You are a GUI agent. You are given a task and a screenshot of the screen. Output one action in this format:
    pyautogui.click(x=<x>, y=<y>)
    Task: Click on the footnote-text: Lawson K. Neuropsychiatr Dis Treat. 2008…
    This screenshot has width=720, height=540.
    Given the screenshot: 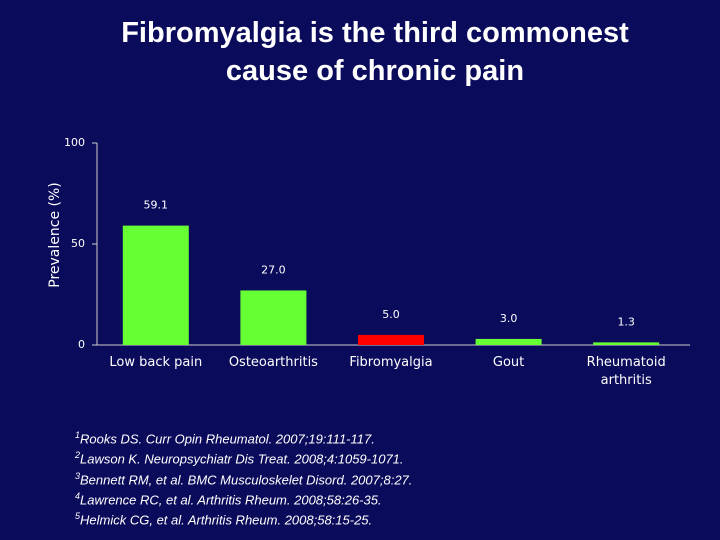 What is the action you would take?
    pyautogui.click(x=242, y=459)
    